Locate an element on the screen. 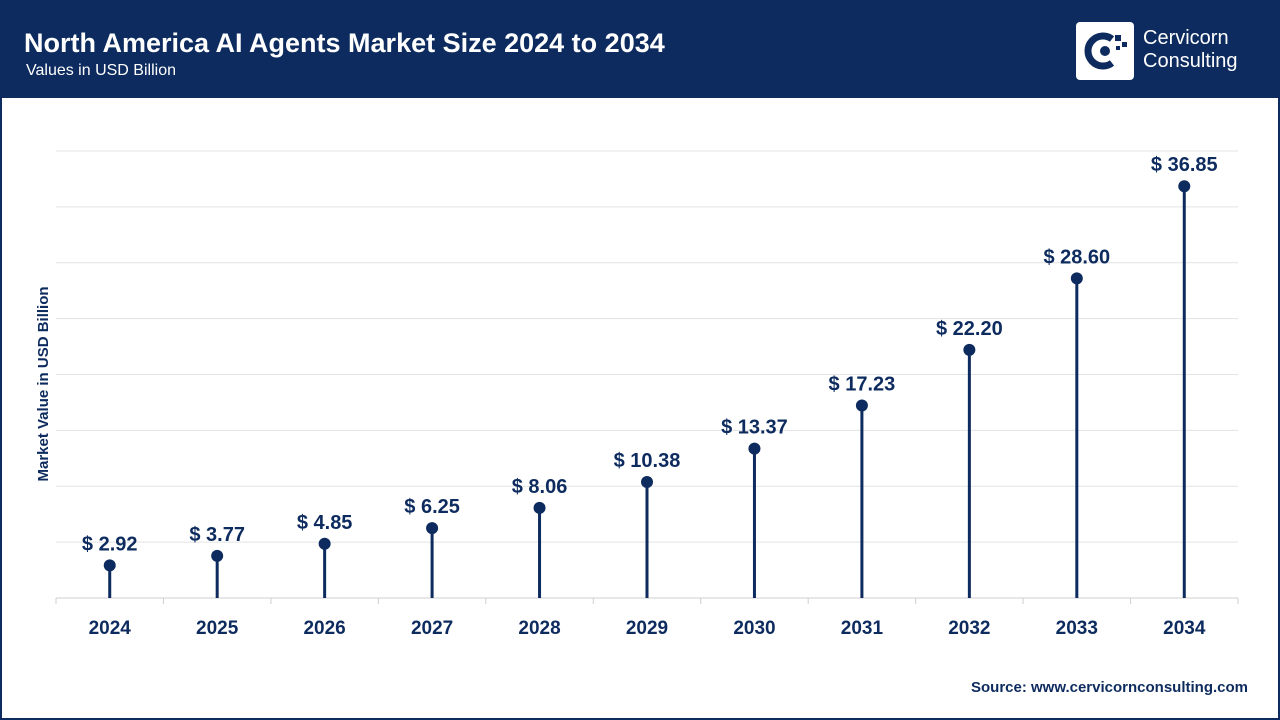 This screenshot has width=1280, height=720. y-axis-label: Market Value in USD Billion is located at coordinates (43, 383).